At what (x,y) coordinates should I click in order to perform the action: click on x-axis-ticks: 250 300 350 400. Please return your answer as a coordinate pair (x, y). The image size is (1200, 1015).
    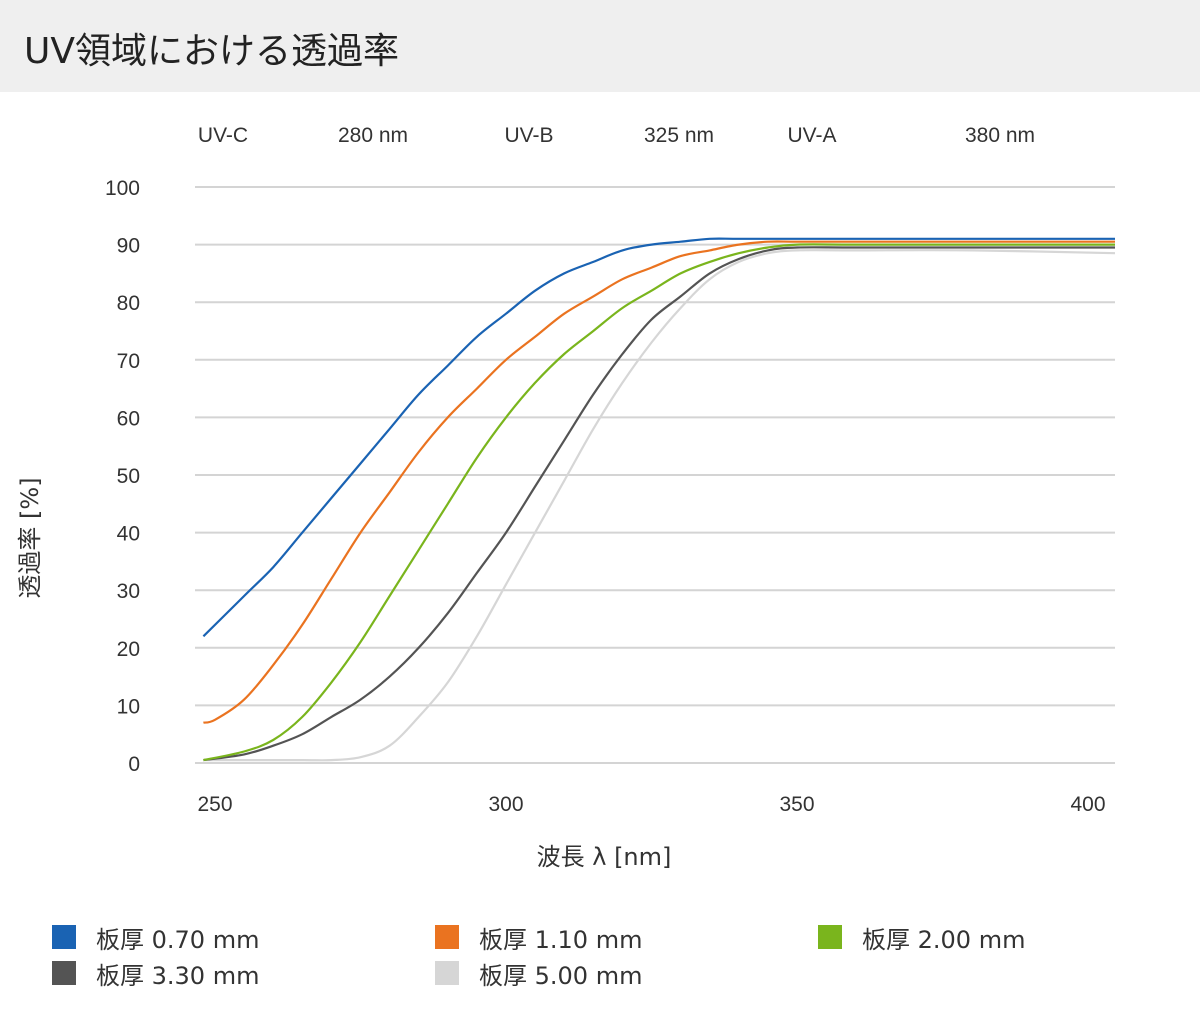
    Looking at the image, I should click on (651, 804).